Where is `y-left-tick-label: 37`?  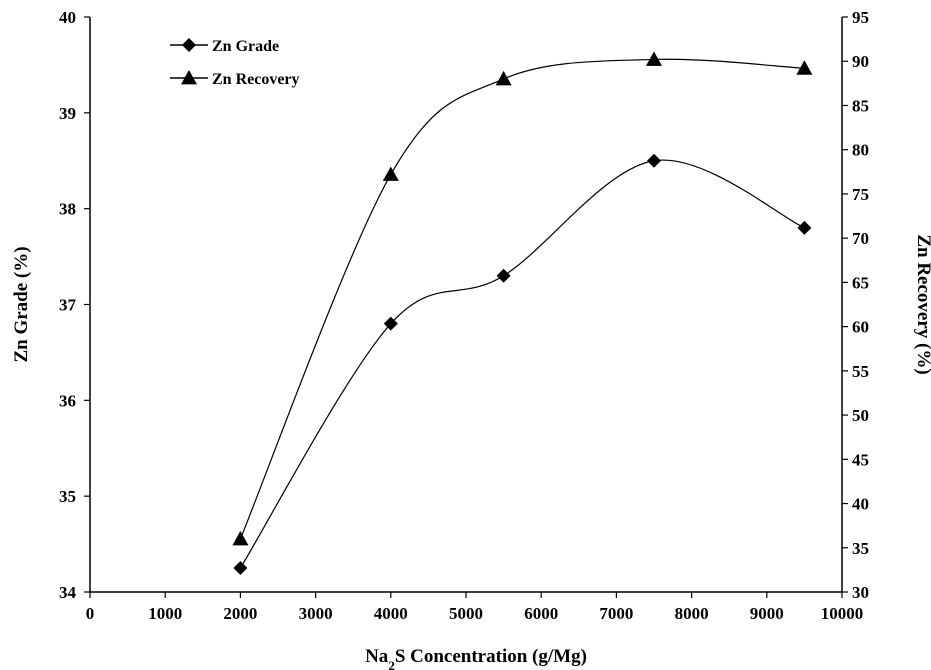 y-left-tick-label: 37 is located at coordinates (68, 305).